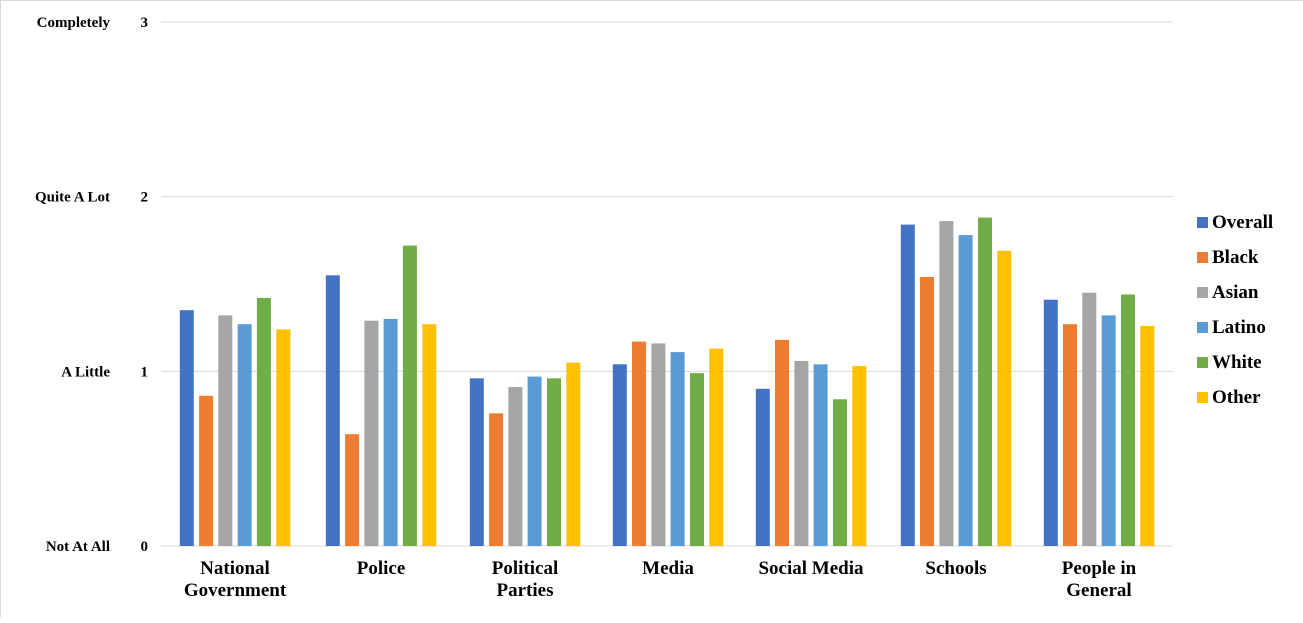  I want to click on x-category-label: General, so click(1098, 590).